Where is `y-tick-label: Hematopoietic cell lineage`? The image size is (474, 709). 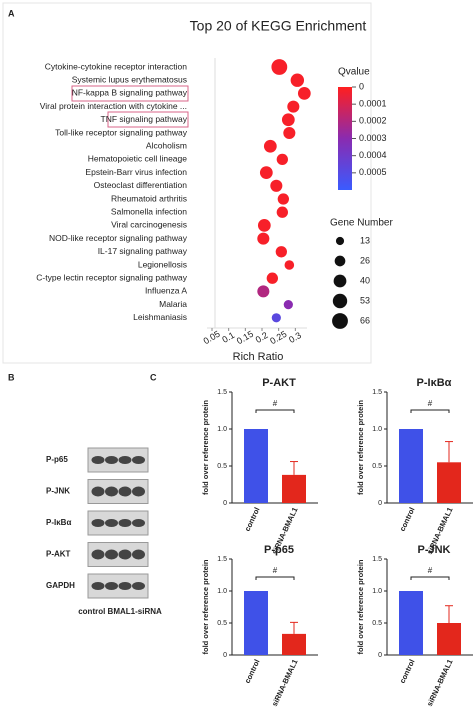 y-tick-label: Hematopoietic cell lineage is located at coordinates (137, 159).